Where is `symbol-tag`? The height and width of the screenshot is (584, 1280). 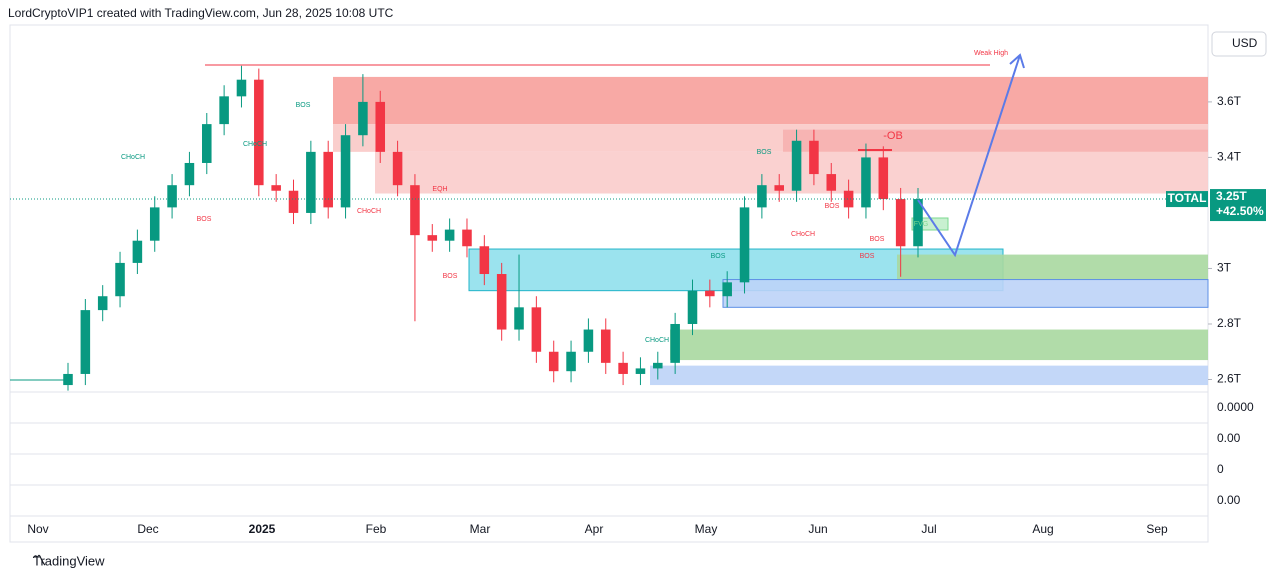 symbol-tag is located at coordinates (1187, 199).